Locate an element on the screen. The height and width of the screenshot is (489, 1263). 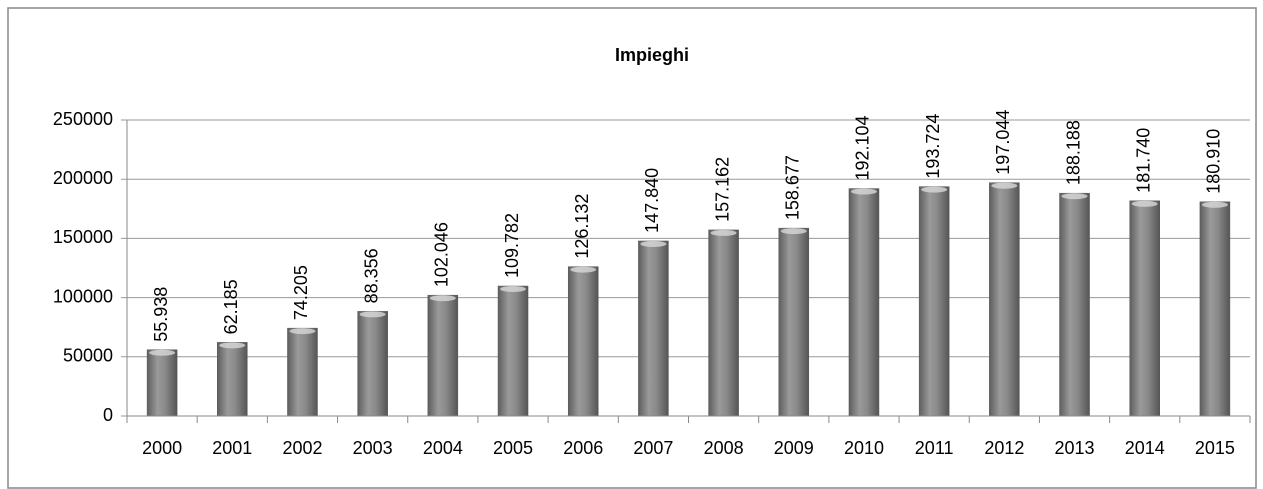
value-label: 74.205 is located at coordinates (301, 292).